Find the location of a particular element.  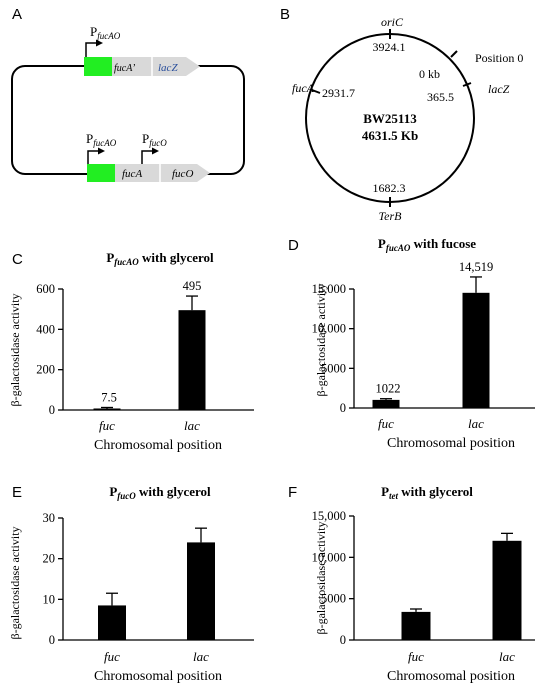

promoter-arrowhead-top is located at coordinates (99, 43).